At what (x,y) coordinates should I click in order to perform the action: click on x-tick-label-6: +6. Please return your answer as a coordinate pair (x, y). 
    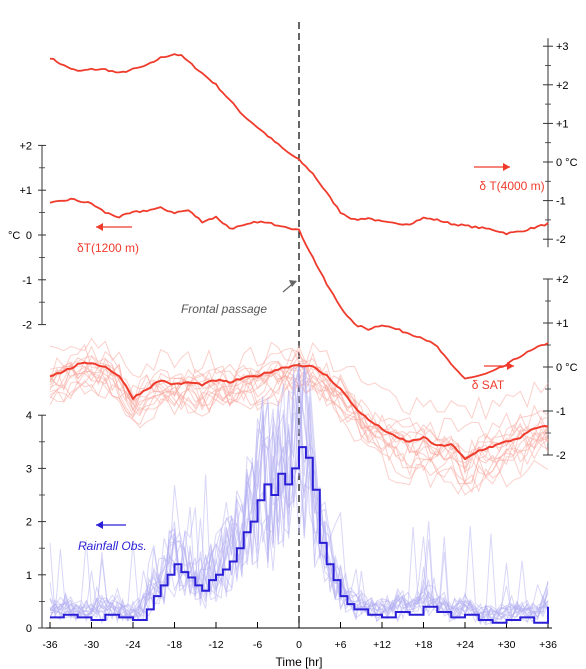
    Looking at the image, I should click on (341, 645).